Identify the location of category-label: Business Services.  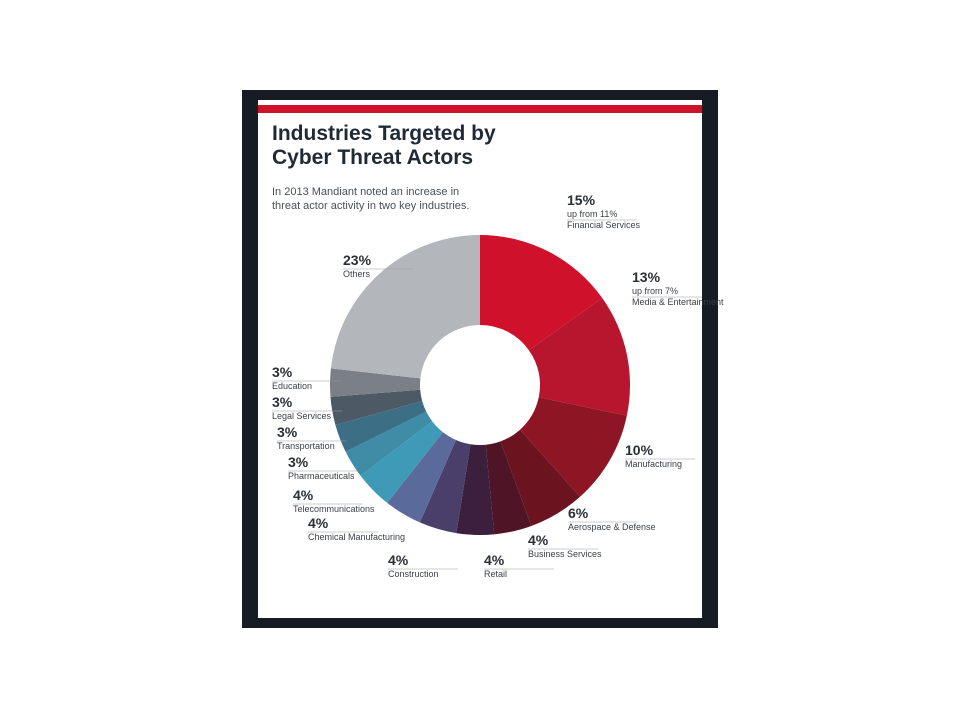
(565, 554).